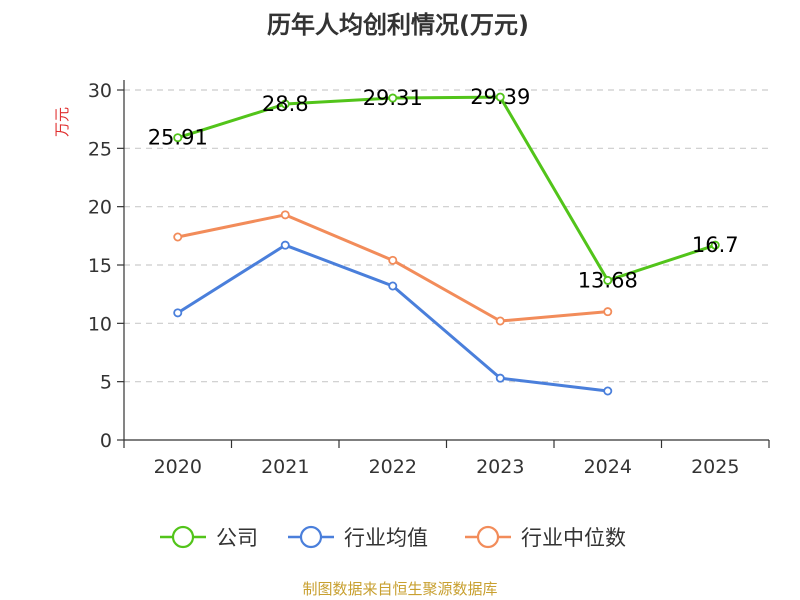 The height and width of the screenshot is (600, 800). What do you see at coordinates (488, 537) in the screenshot?
I see `legend-marker-industry_median` at bounding box center [488, 537].